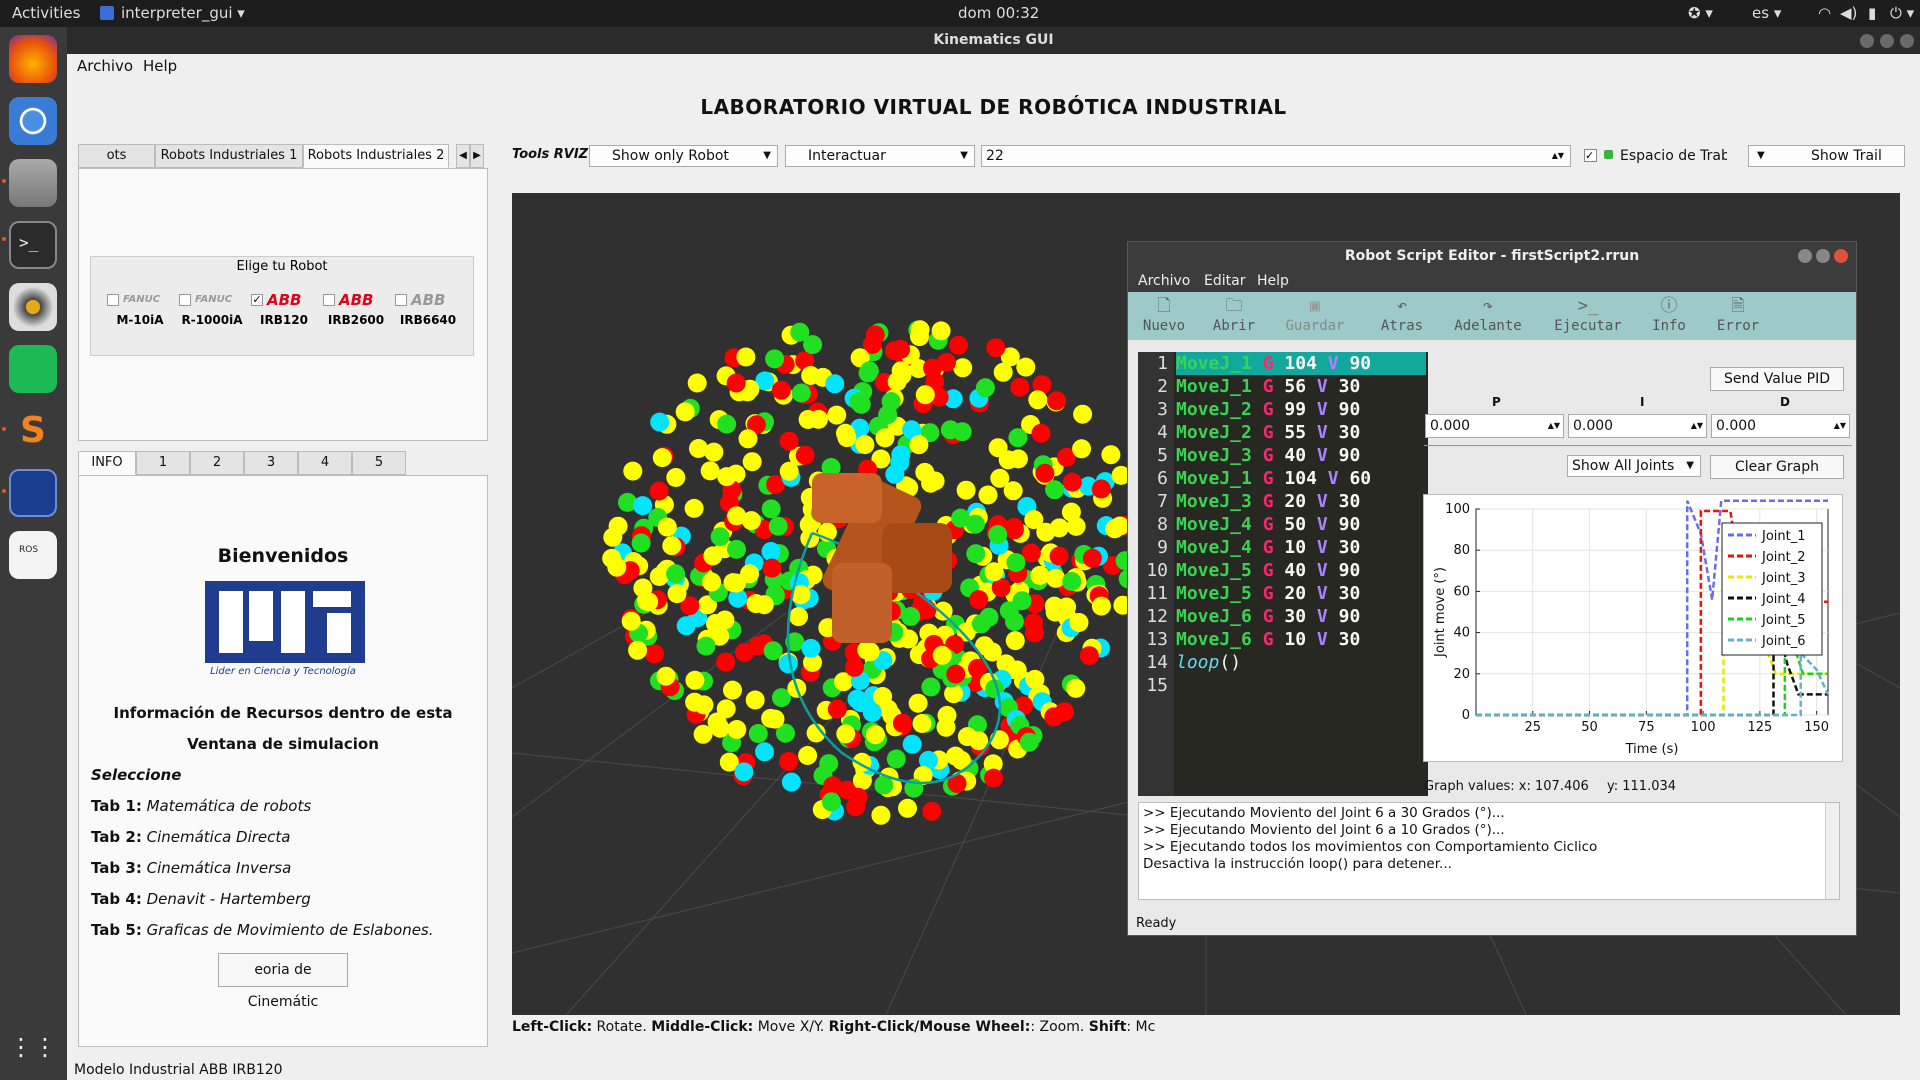 This screenshot has height=1080, width=1920. What do you see at coordinates (1823, 256) in the screenshot?
I see `editor-maximize-button` at bounding box center [1823, 256].